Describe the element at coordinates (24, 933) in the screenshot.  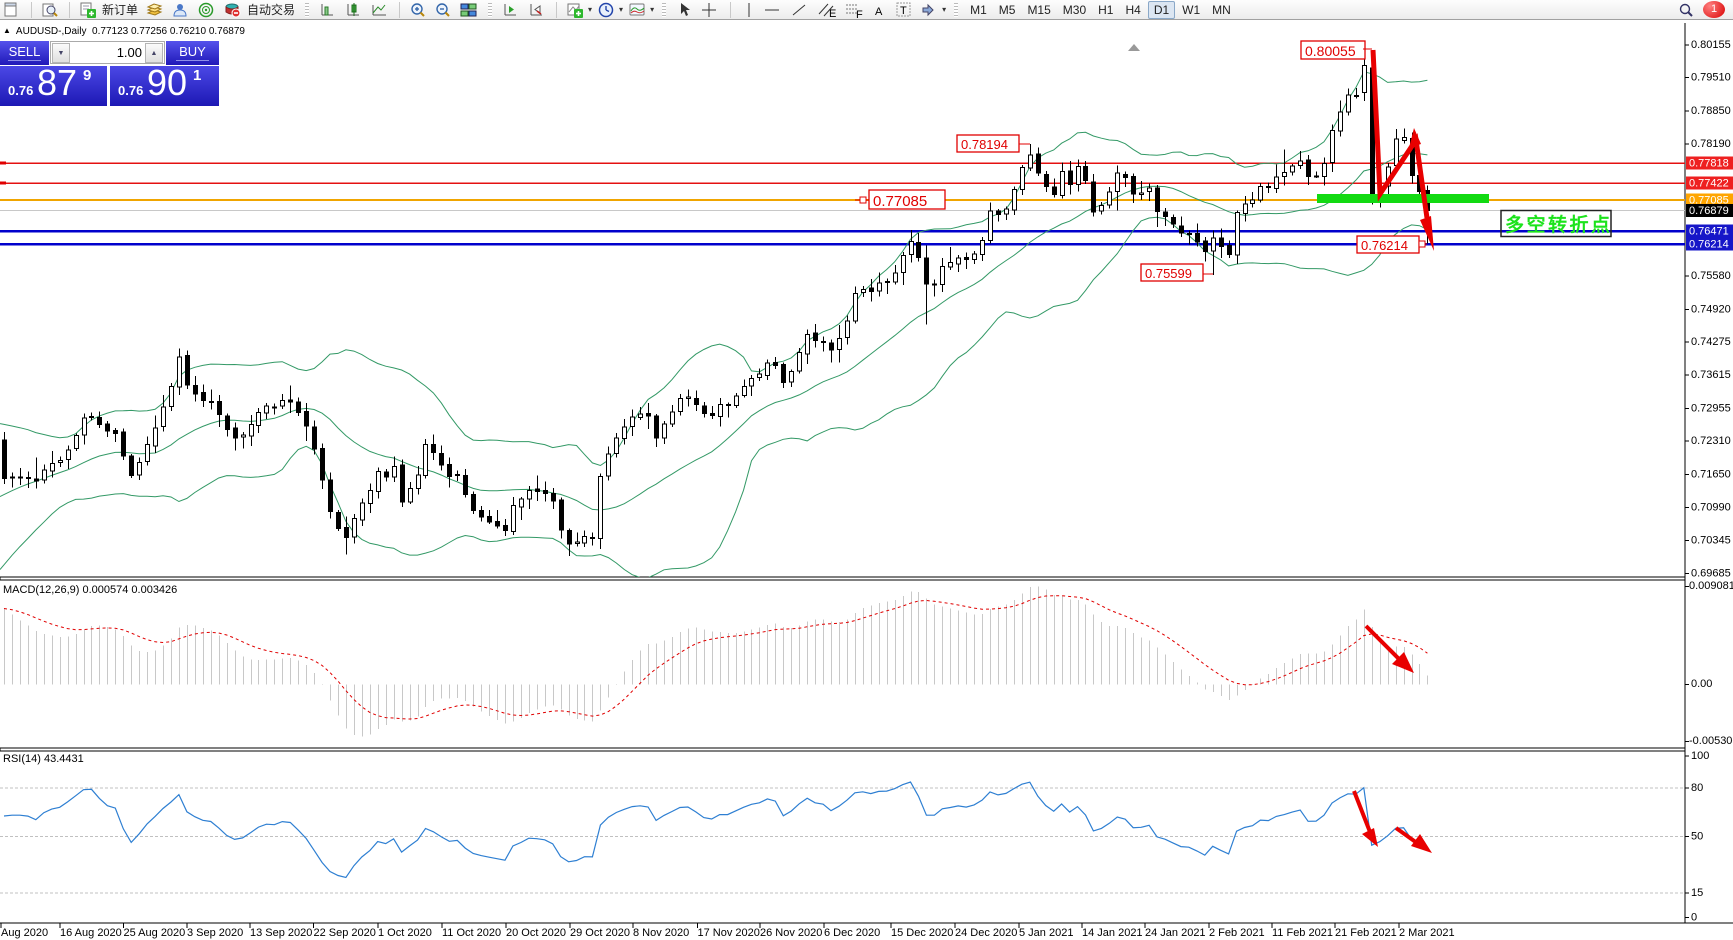
I see `svg-text: Aug 2020` at that location.